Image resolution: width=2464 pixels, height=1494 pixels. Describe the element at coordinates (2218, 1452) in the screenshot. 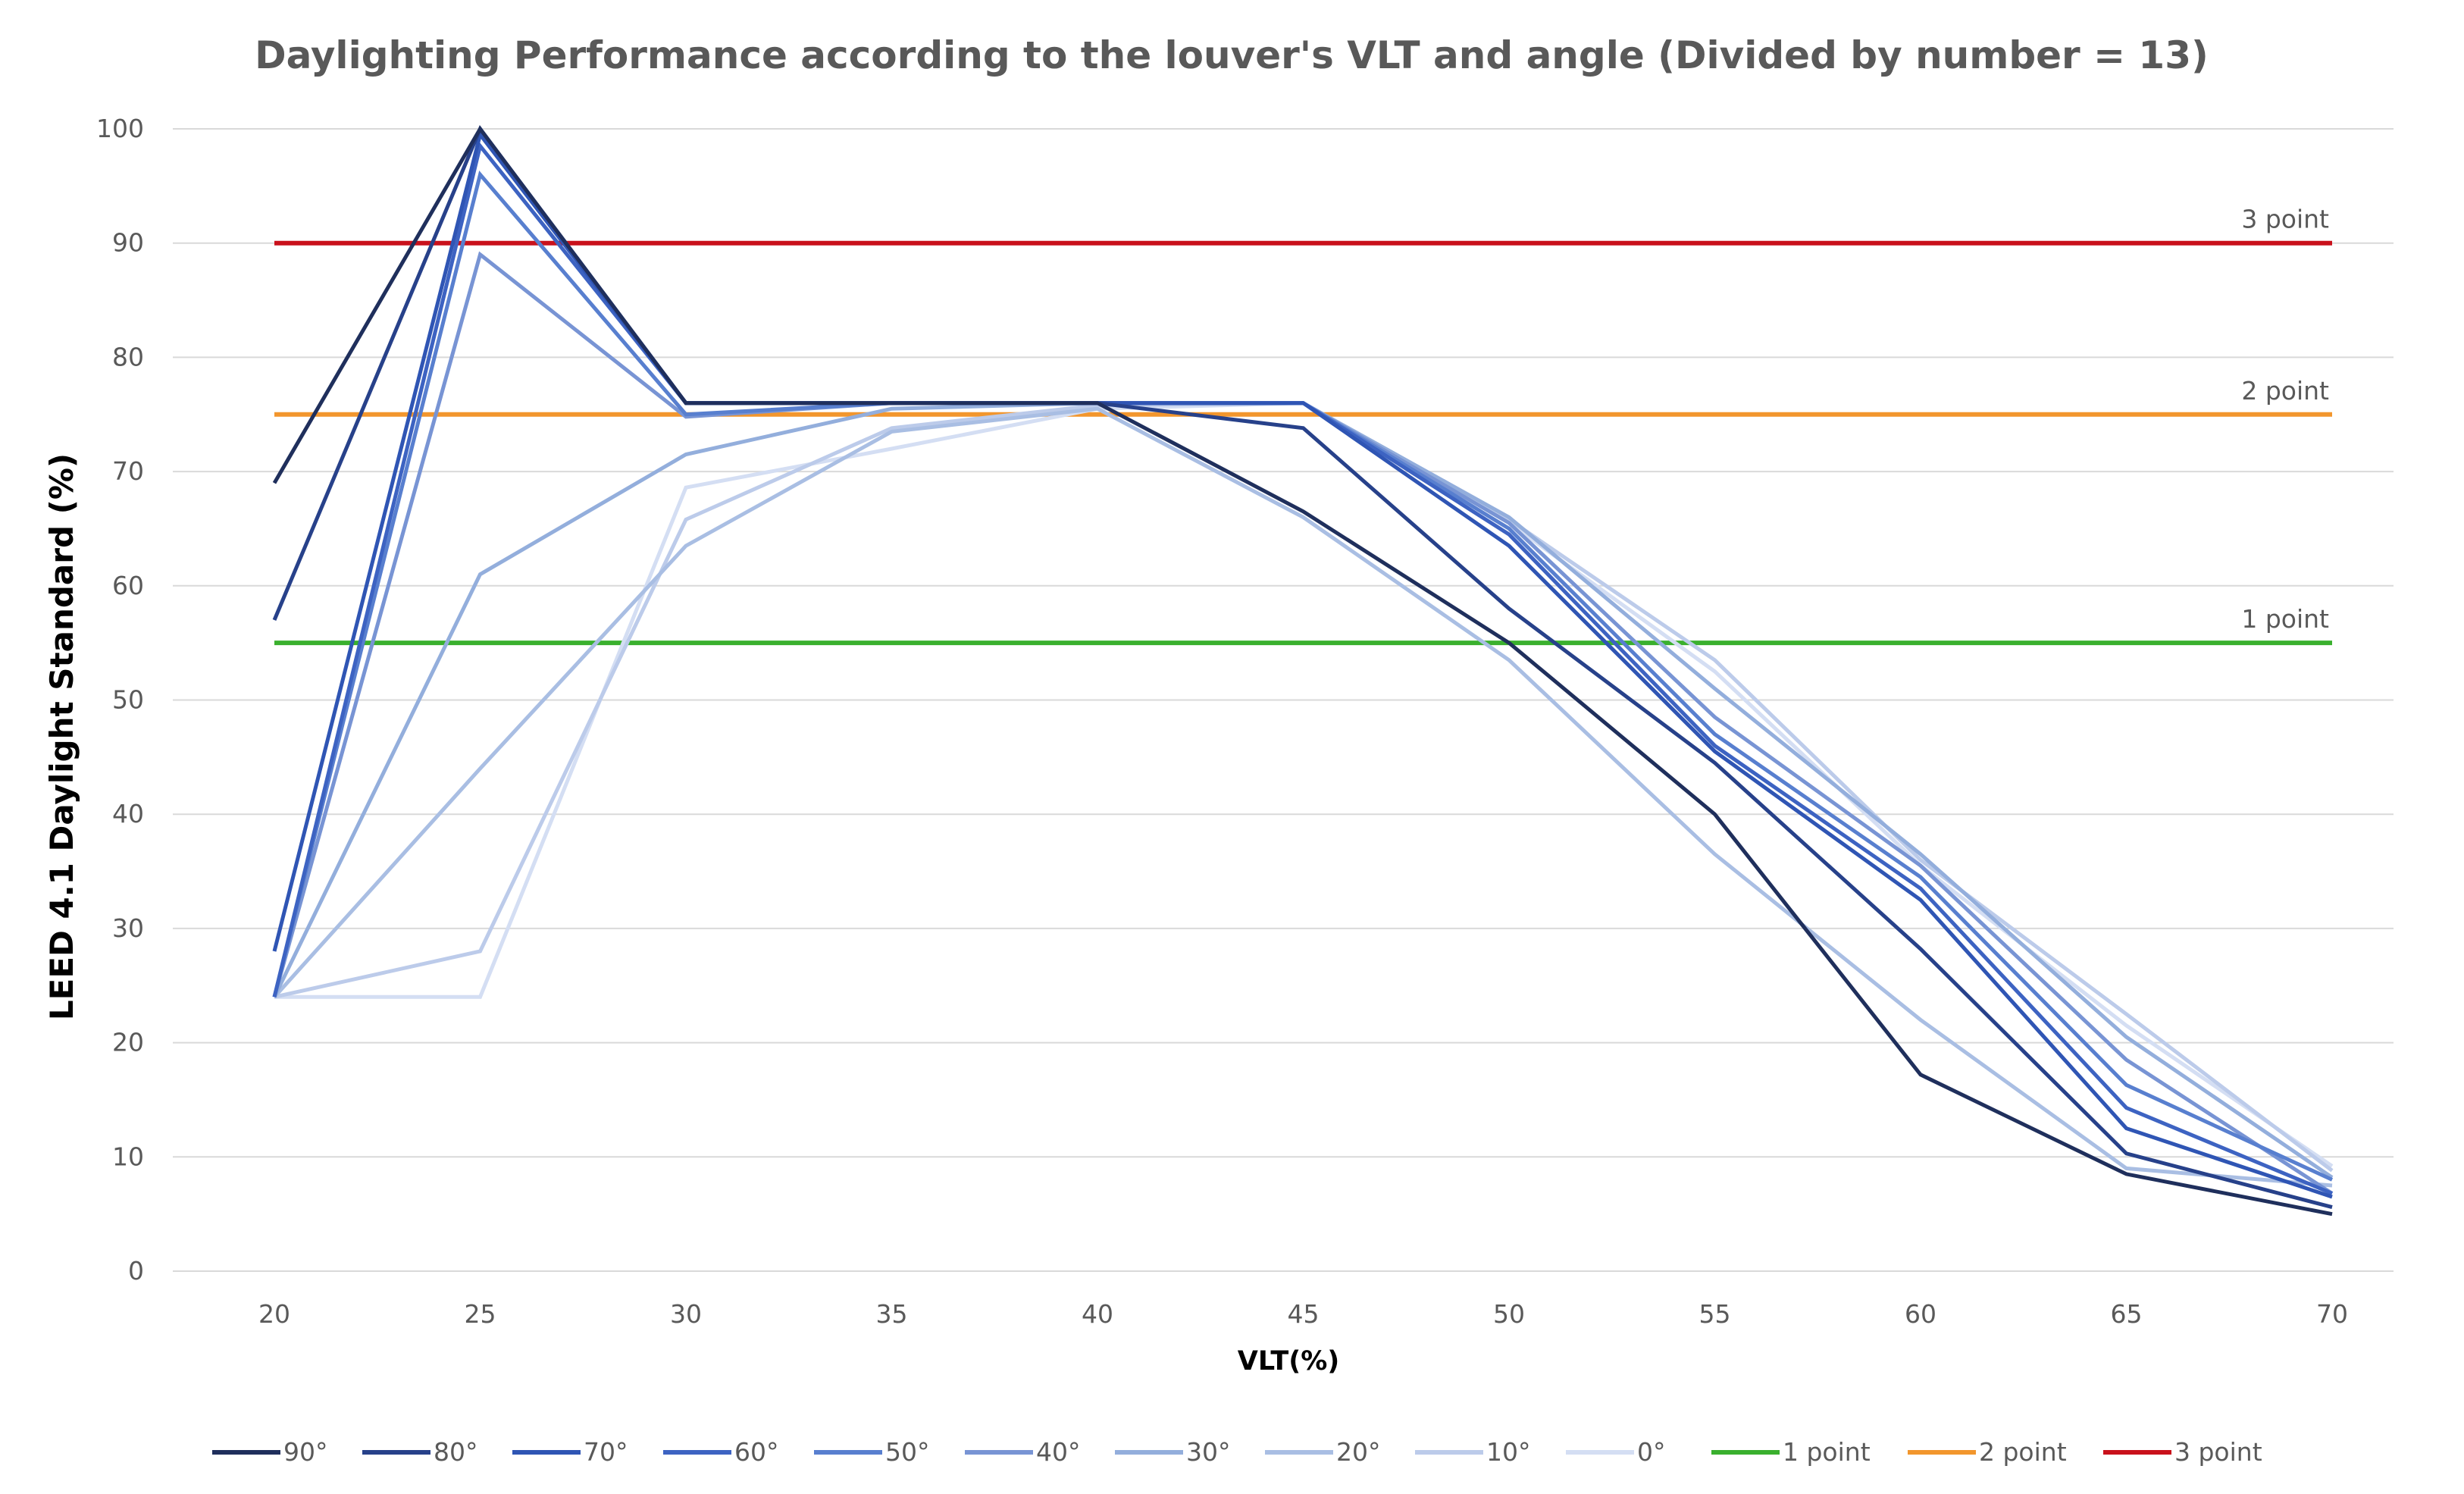

I see `legend-label: 3 point` at that location.